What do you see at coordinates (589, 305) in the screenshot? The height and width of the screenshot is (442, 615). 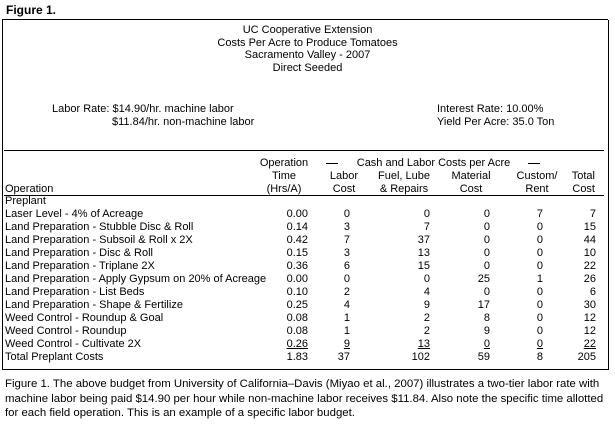 I see `cell-total: 30` at bounding box center [589, 305].